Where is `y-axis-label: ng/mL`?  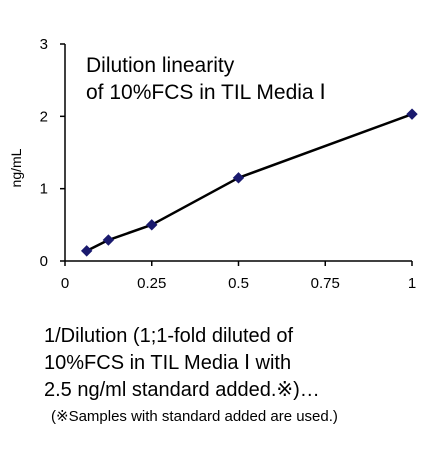
y-axis-label: ng/mL is located at coordinates (16, 167).